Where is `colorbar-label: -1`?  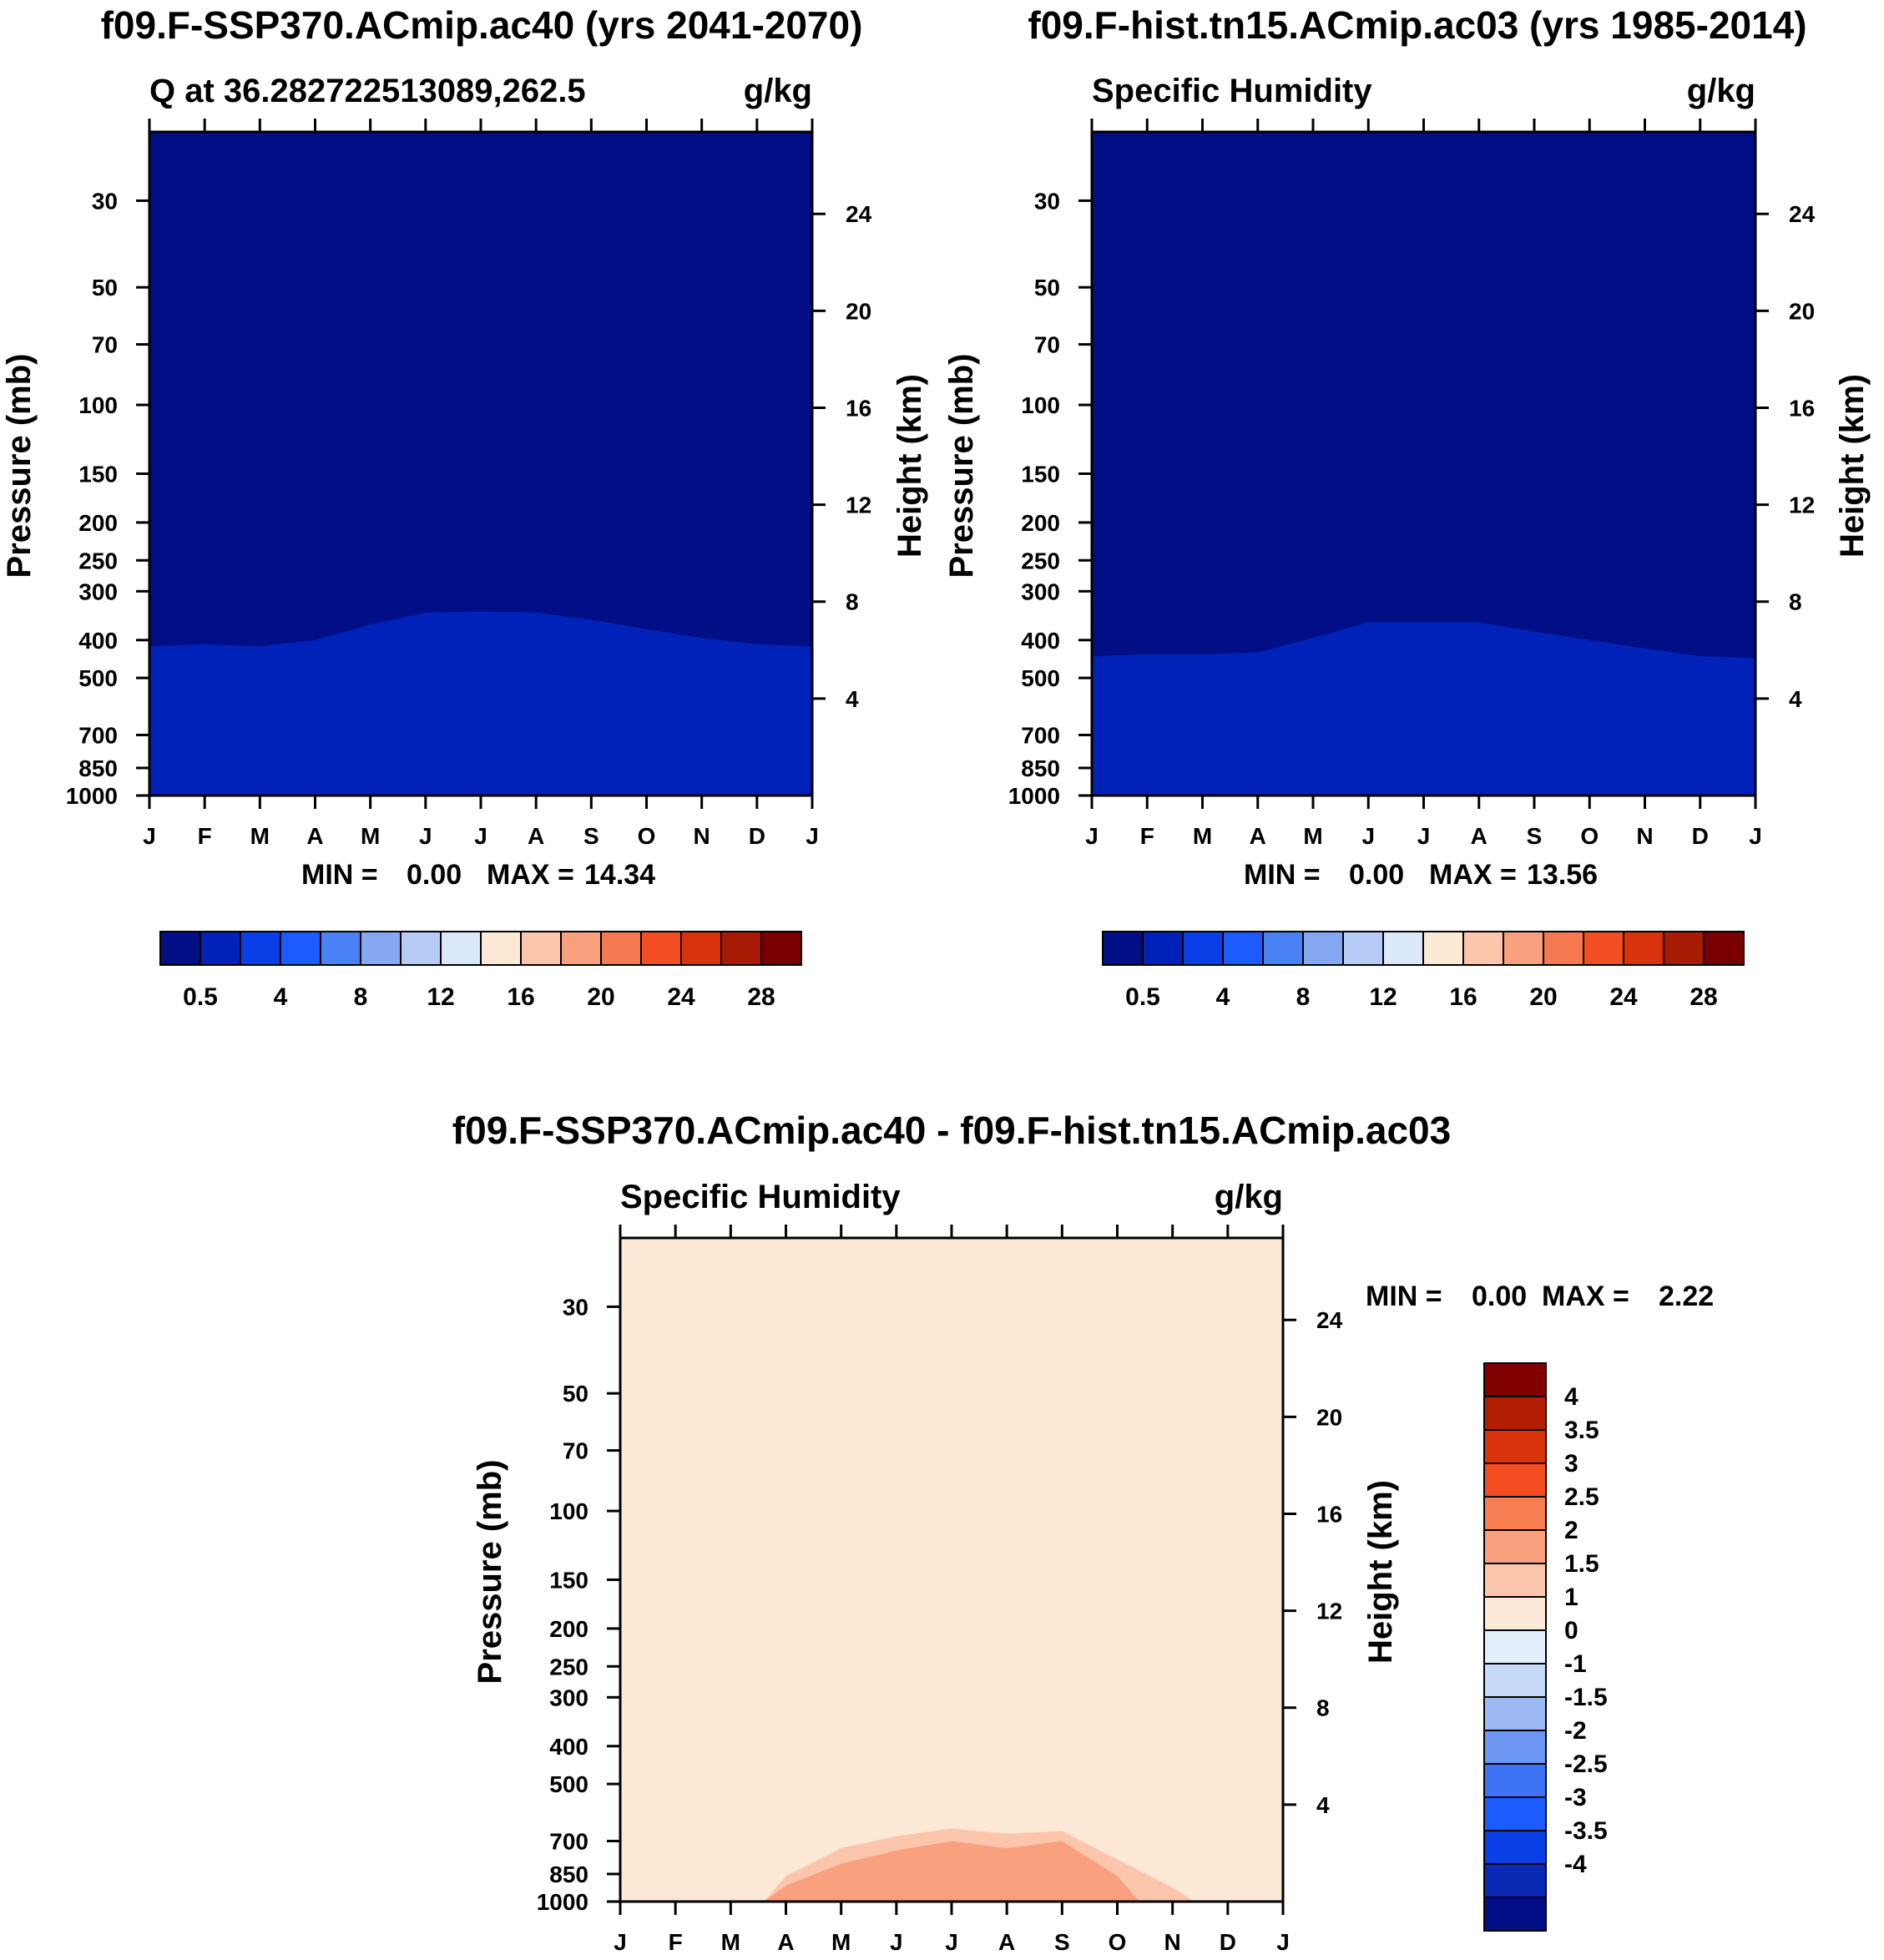 colorbar-label: -1 is located at coordinates (1575, 1664).